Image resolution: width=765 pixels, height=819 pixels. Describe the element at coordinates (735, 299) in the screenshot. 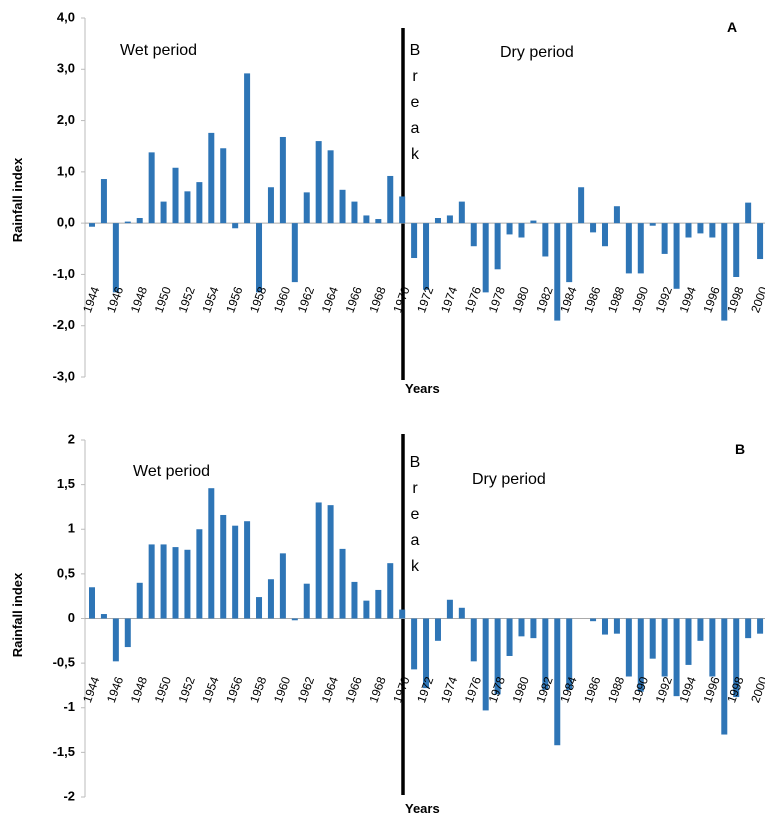

I see `x-tick-label: 1998` at that location.